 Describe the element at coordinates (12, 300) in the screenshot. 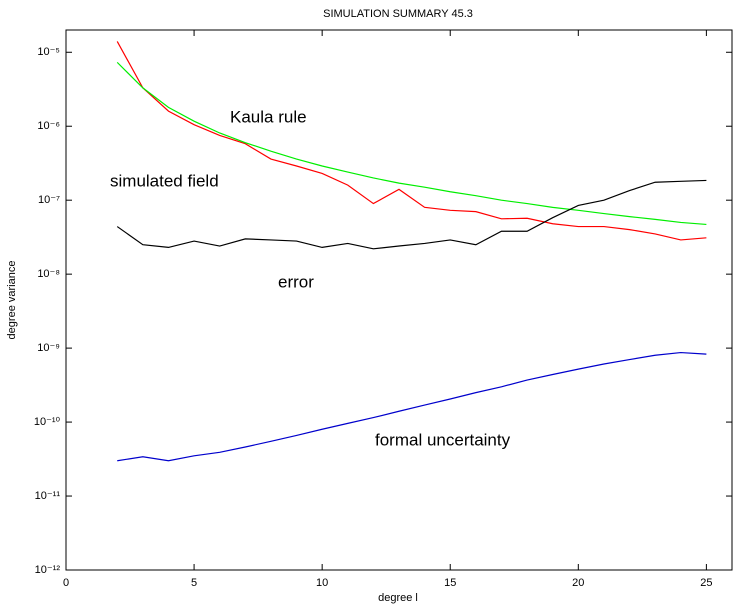

I see `y-axis-label: degree variance` at that location.